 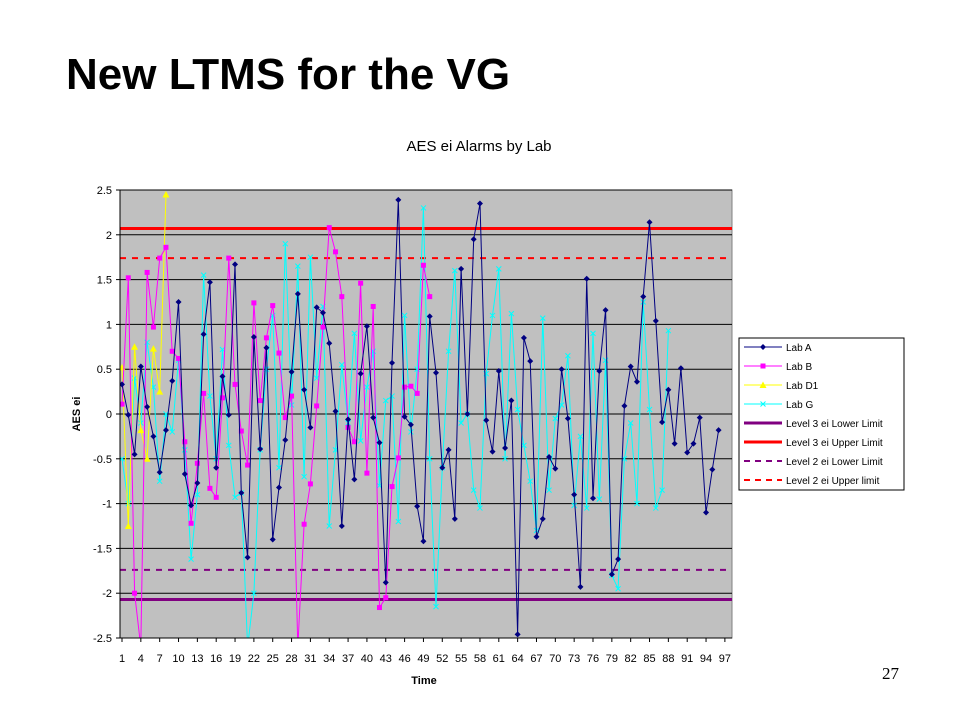 I want to click on y-tick-label: -2, so click(x=107, y=594).